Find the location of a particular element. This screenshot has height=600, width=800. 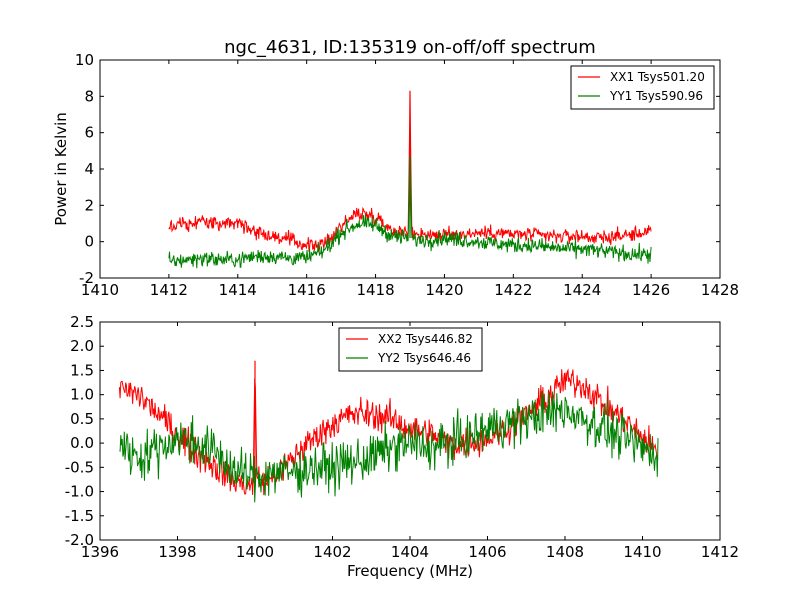

x-tick-label-1-4: 1404 is located at coordinates (410, 552).